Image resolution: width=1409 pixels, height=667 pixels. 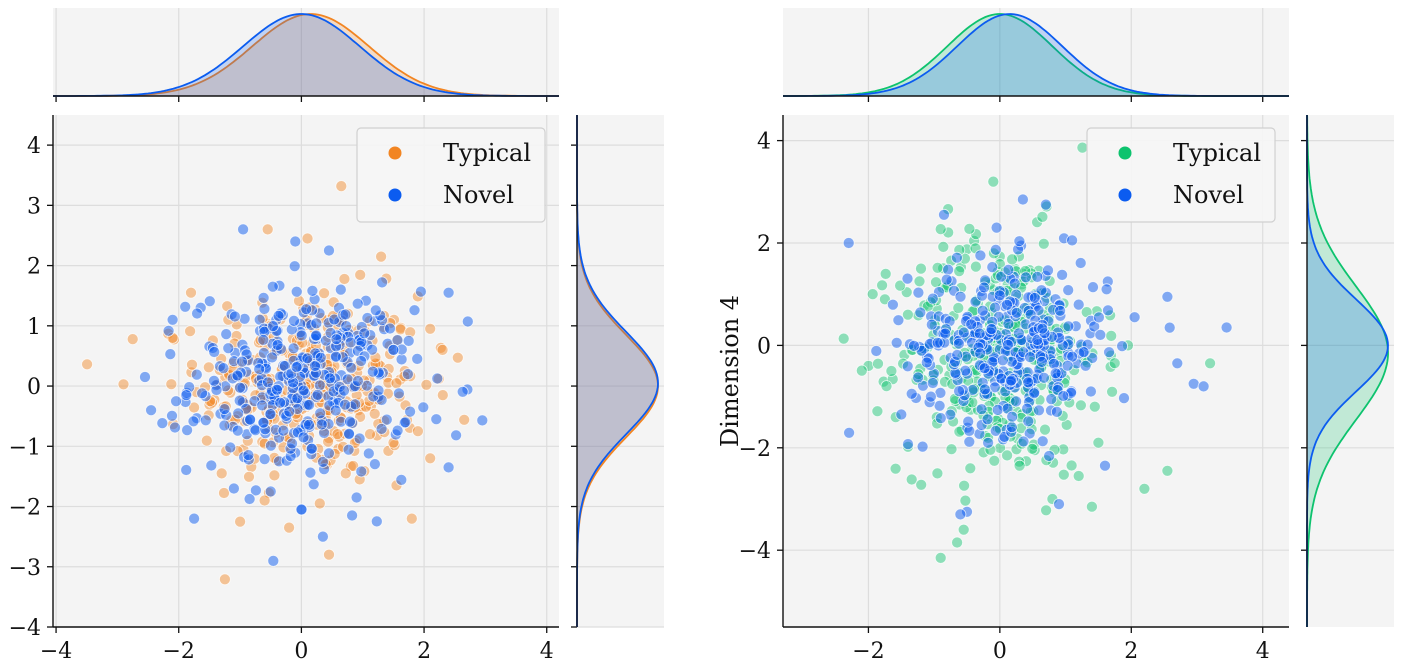 What do you see at coordinates (1125, 195) in the screenshot?
I see `legend-marker-novel` at bounding box center [1125, 195].